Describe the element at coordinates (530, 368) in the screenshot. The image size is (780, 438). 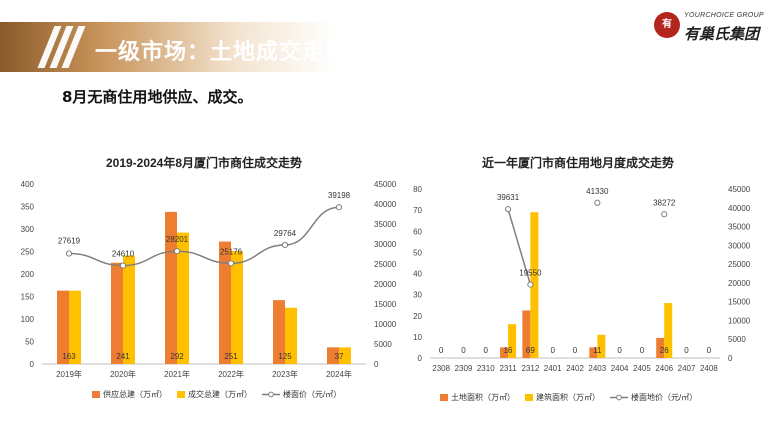
I see `x-tick-label: 2312` at that location.